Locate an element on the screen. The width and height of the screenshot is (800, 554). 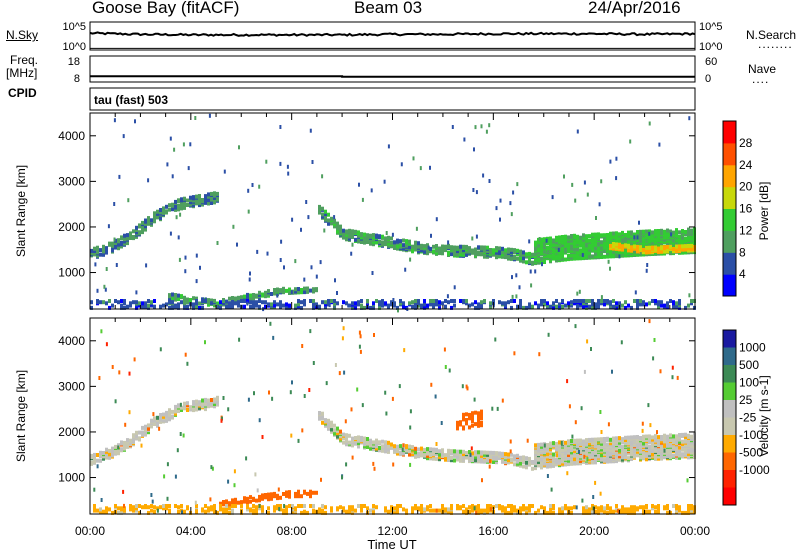
power-colorbar-swatch is located at coordinates (729, 285).